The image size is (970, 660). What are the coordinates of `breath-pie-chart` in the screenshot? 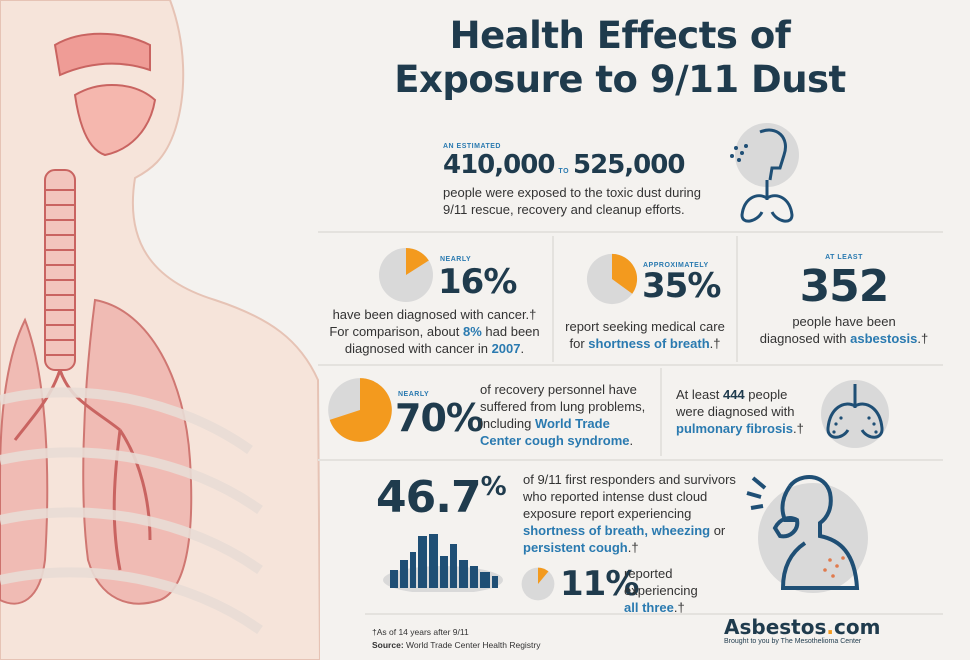 It's located at (612, 279).